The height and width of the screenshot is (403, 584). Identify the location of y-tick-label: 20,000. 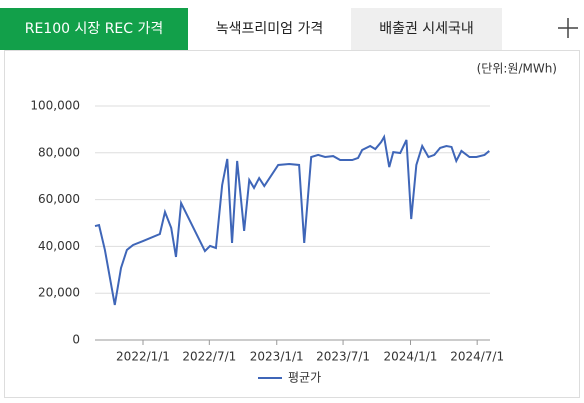
(59, 293).